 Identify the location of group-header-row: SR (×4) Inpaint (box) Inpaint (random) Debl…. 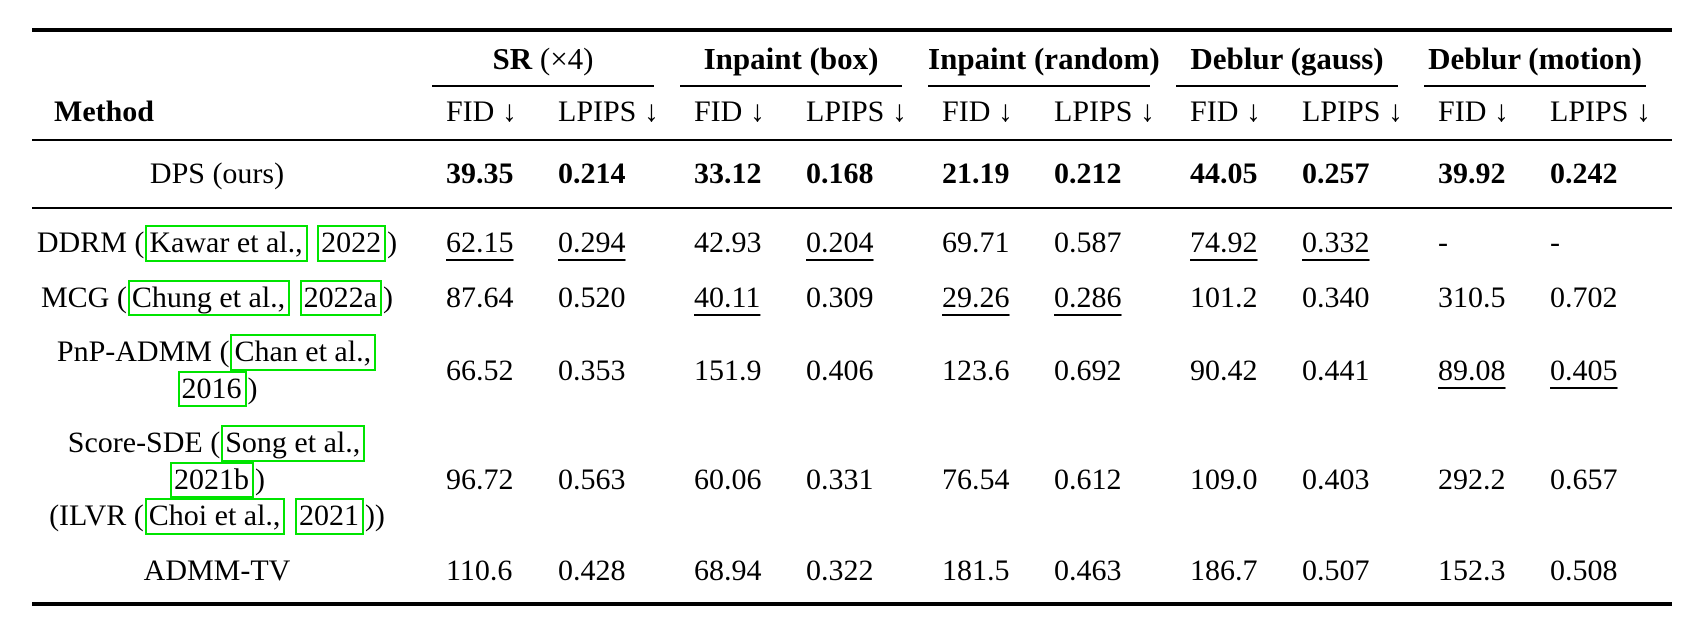
(852, 58).